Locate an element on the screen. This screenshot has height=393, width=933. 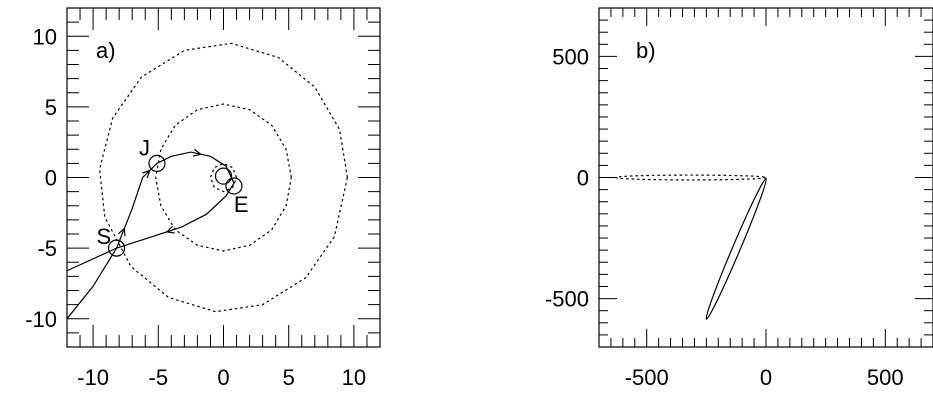
y-tick-label: 500 is located at coordinates (570, 56).